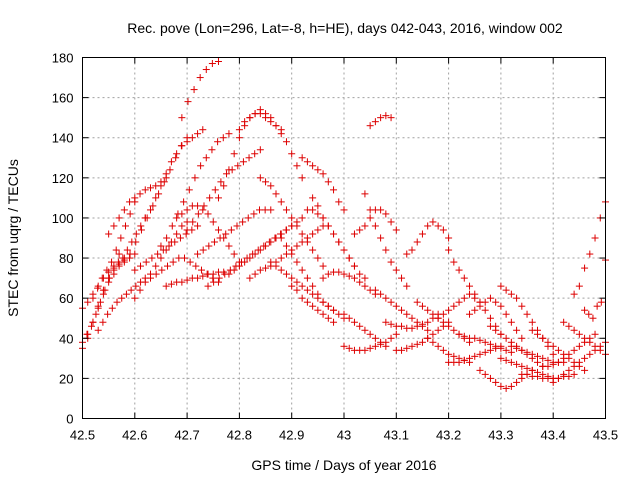 The width and height of the screenshot is (640, 480). What do you see at coordinates (66, 258) in the screenshot?
I see `y-tick-label: 80` at bounding box center [66, 258].